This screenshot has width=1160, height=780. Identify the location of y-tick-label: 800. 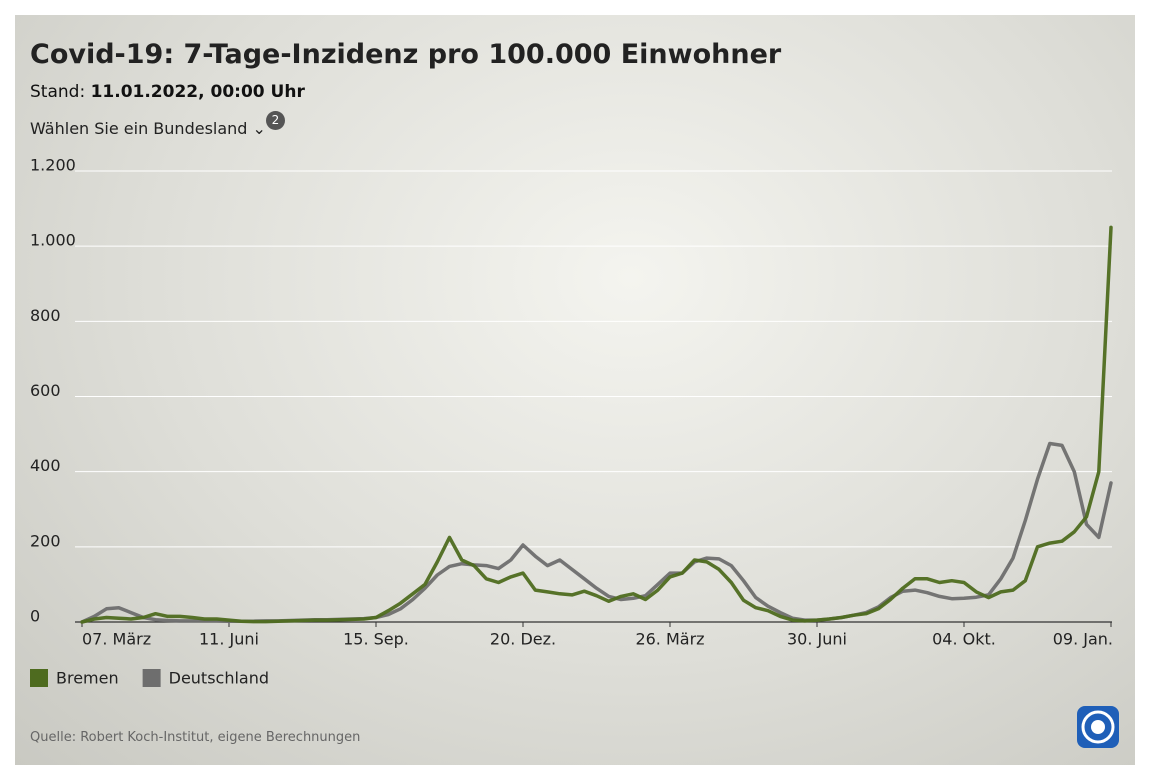
(45, 315).